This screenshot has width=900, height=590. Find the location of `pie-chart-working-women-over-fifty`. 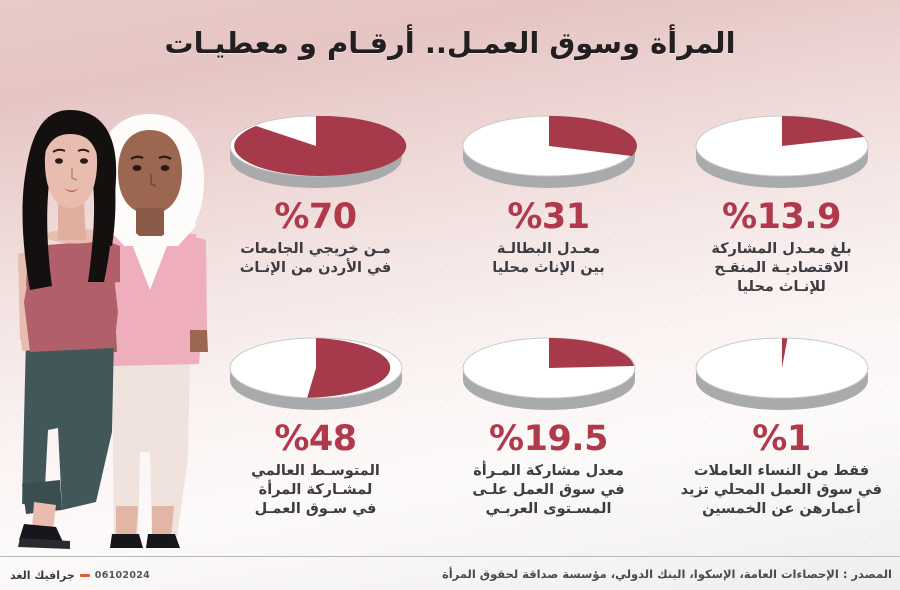

pie-chart-working-women-over-fifty is located at coordinates (782, 372).